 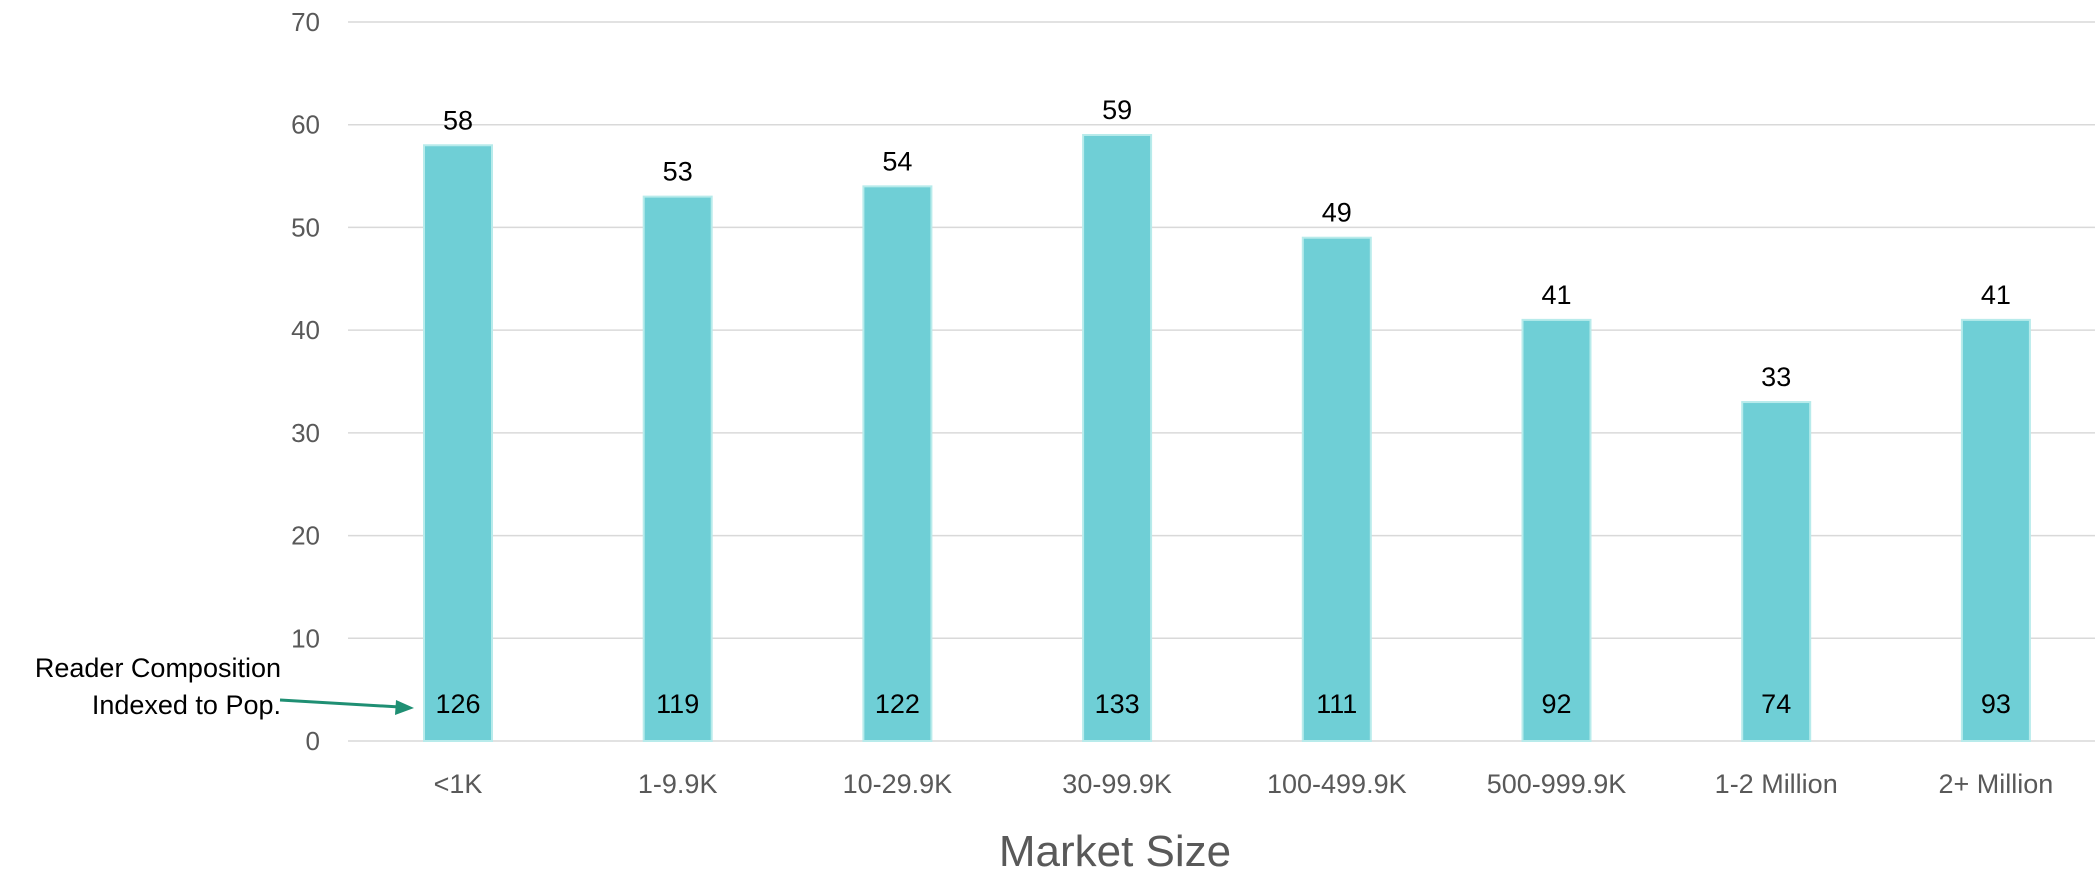 I want to click on data-label: 49, so click(x=1337, y=213).